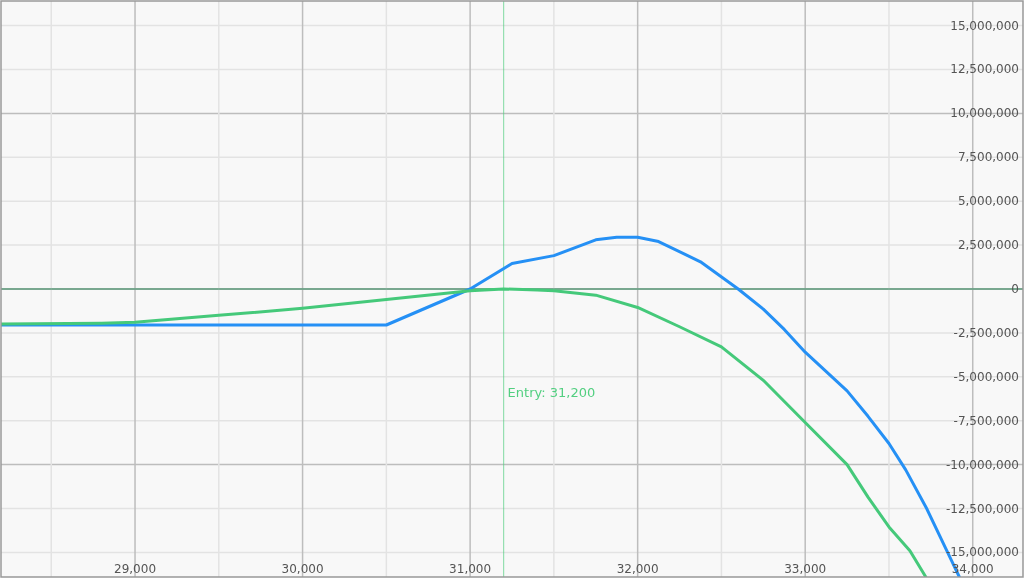 The height and width of the screenshot is (578, 1024). I want to click on y-tick-label: 2,500,000, so click(988, 244).